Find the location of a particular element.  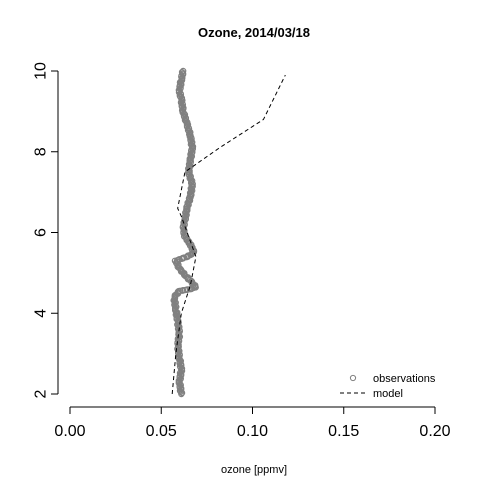

y-tick-label: 10 is located at coordinates (41, 71).